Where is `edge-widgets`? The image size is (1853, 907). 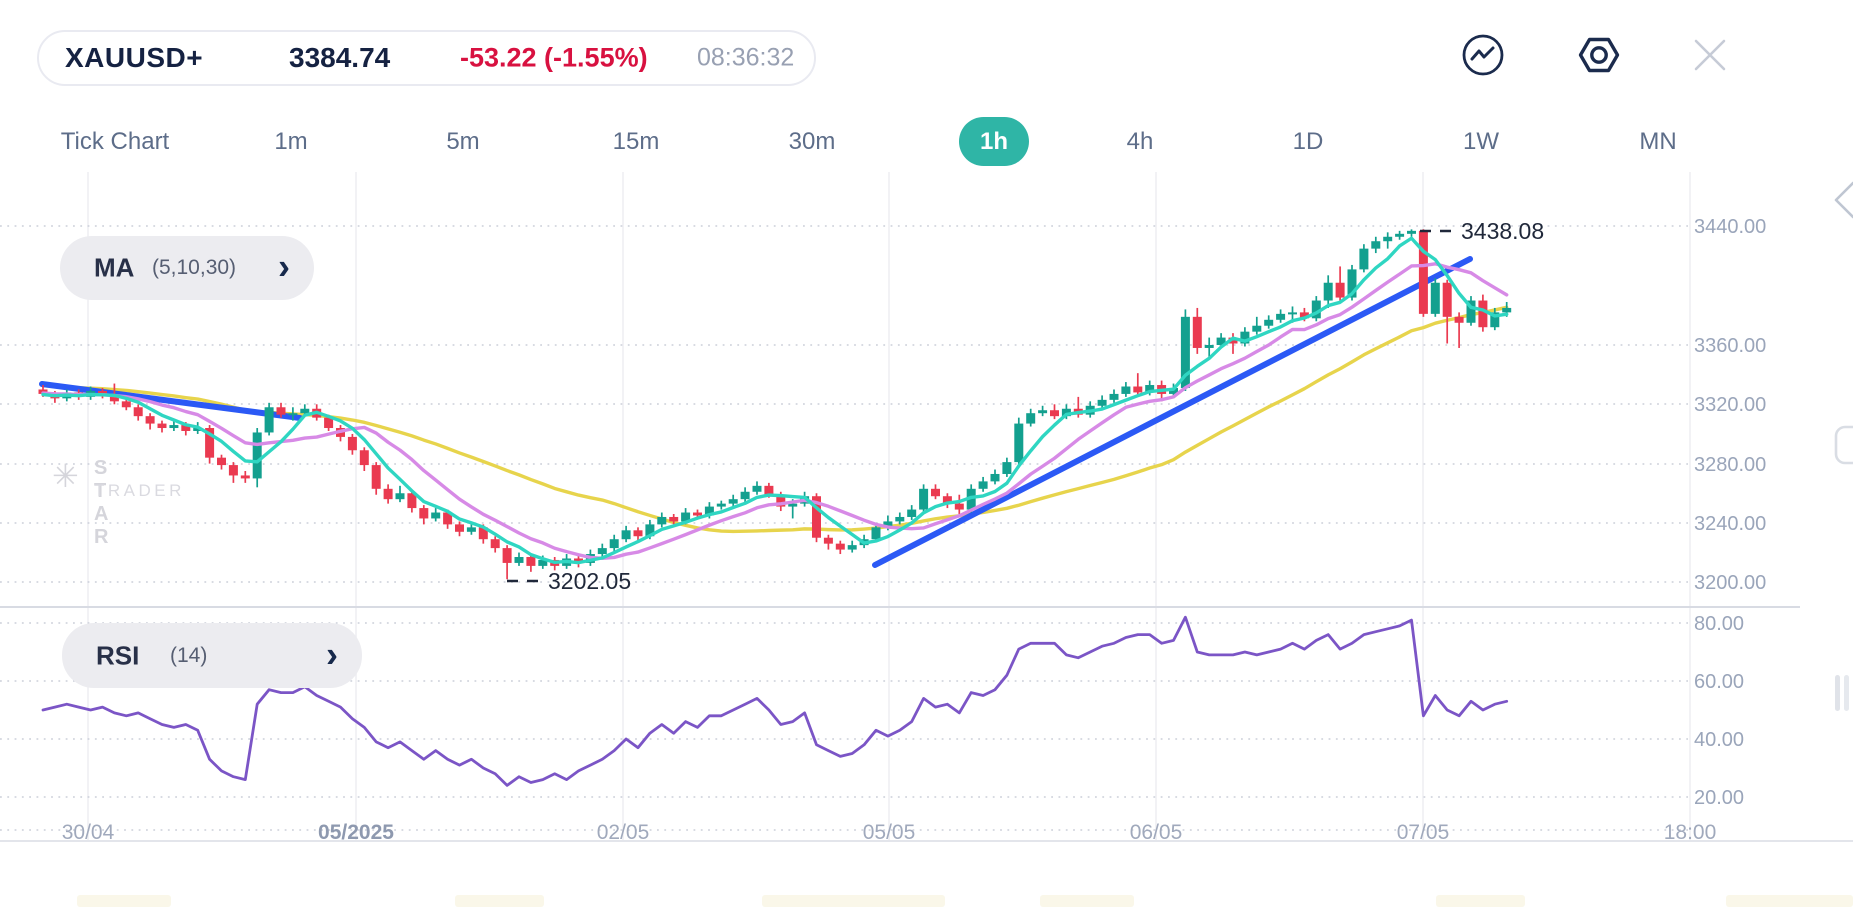 edge-widgets is located at coordinates (1836, 450).